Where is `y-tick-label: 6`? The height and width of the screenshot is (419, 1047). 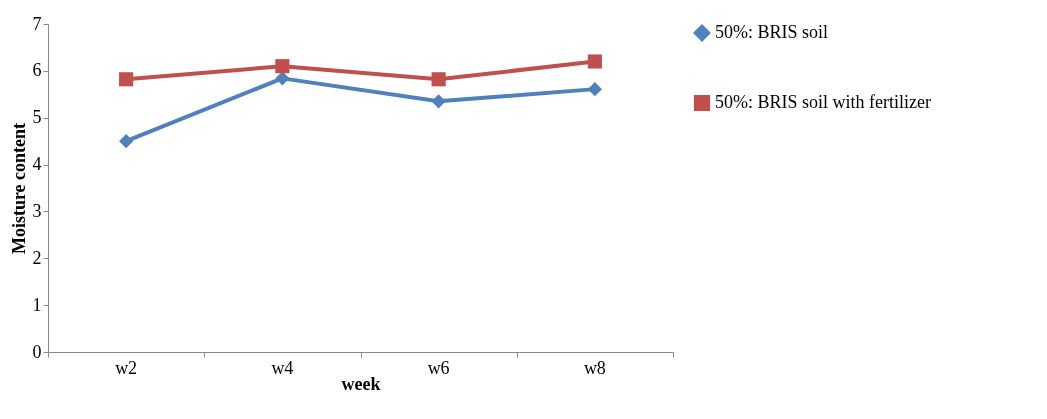
y-tick-label: 6 is located at coordinates (37, 70).